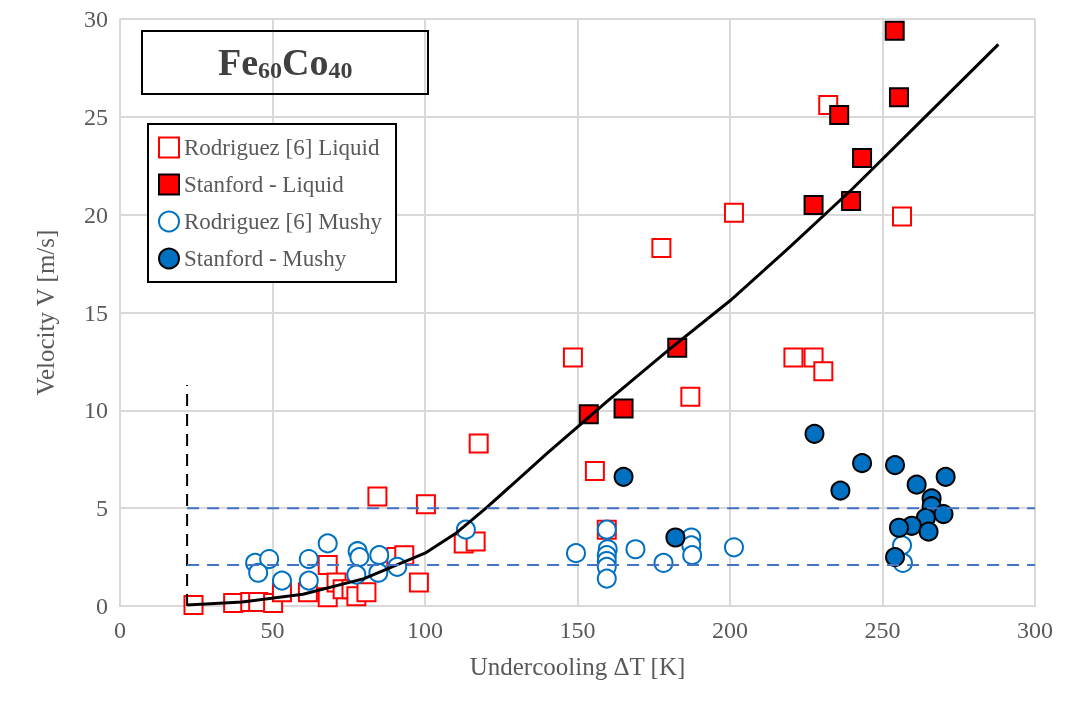 Image resolution: width=1068 pixels, height=719 pixels. Describe the element at coordinates (282, 147) in the screenshot. I see `legend-label: Rodriguez [6] Liquid` at that location.